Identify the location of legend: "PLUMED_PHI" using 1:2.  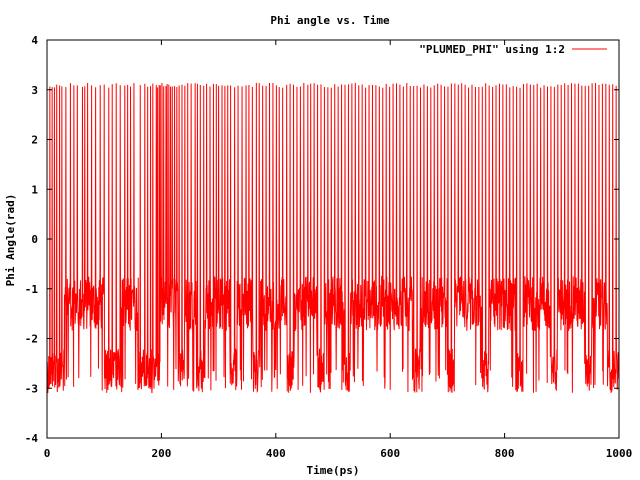
(513, 49).